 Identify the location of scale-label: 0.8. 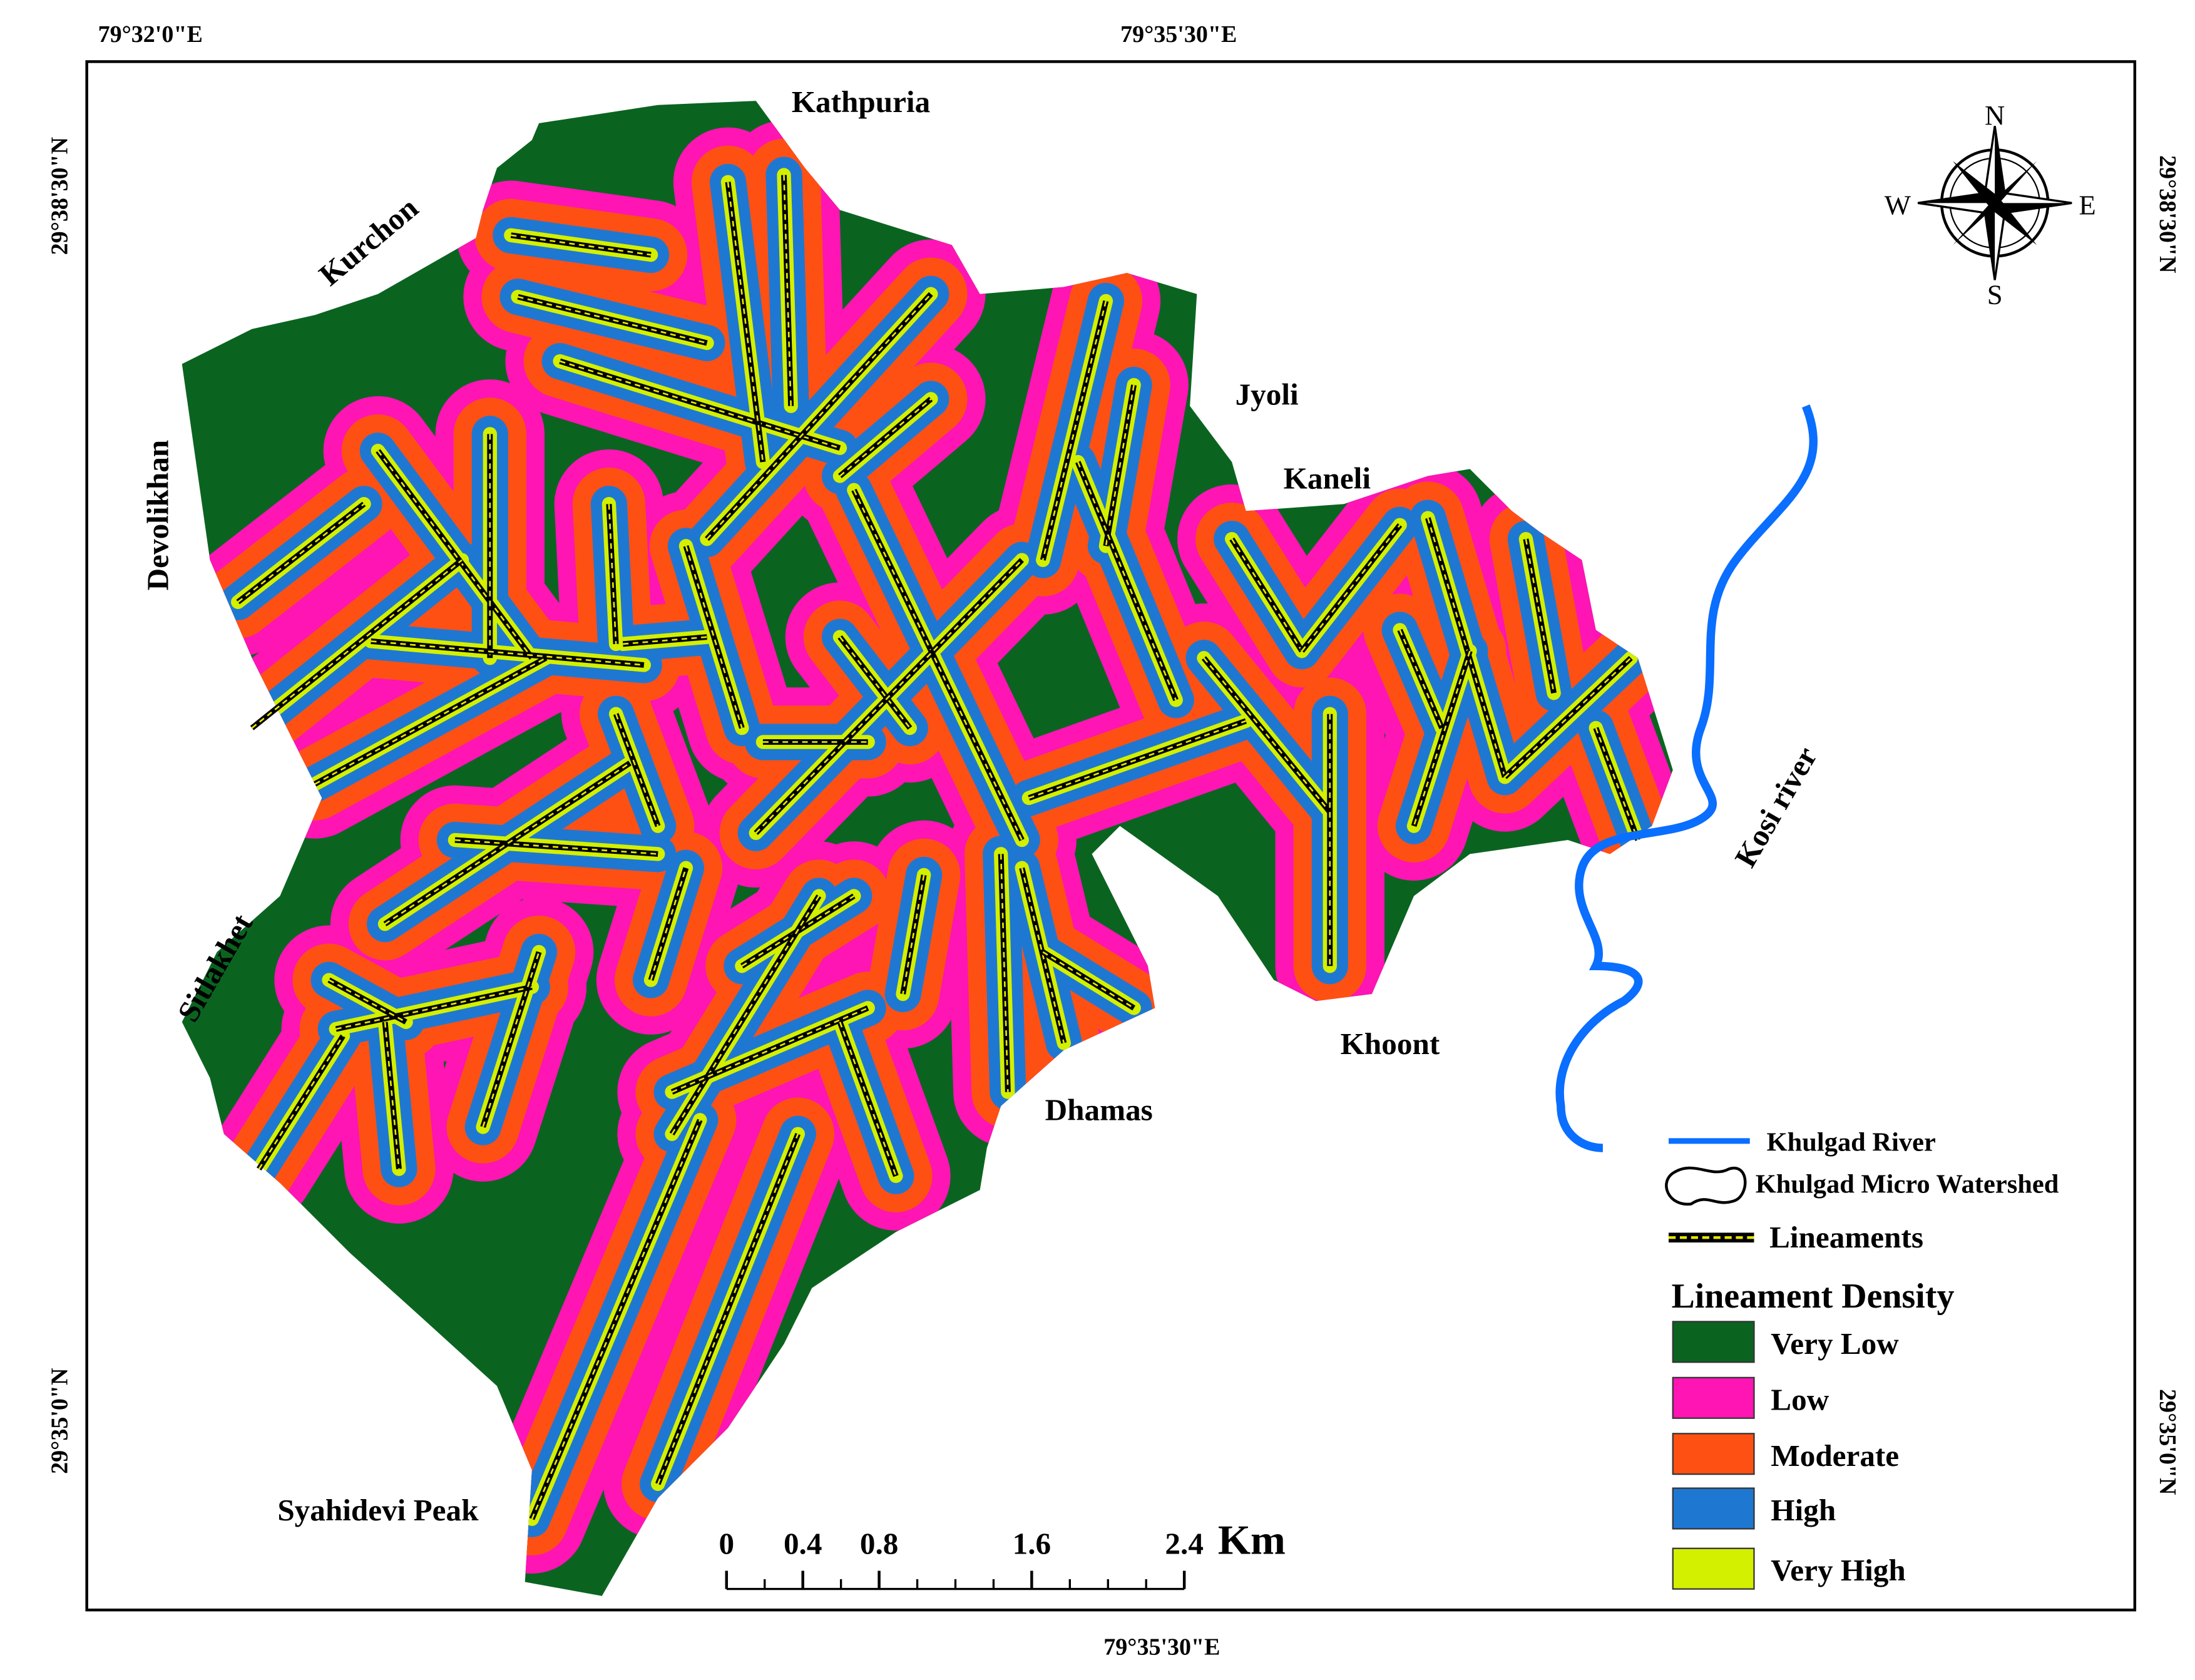
(879, 1544).